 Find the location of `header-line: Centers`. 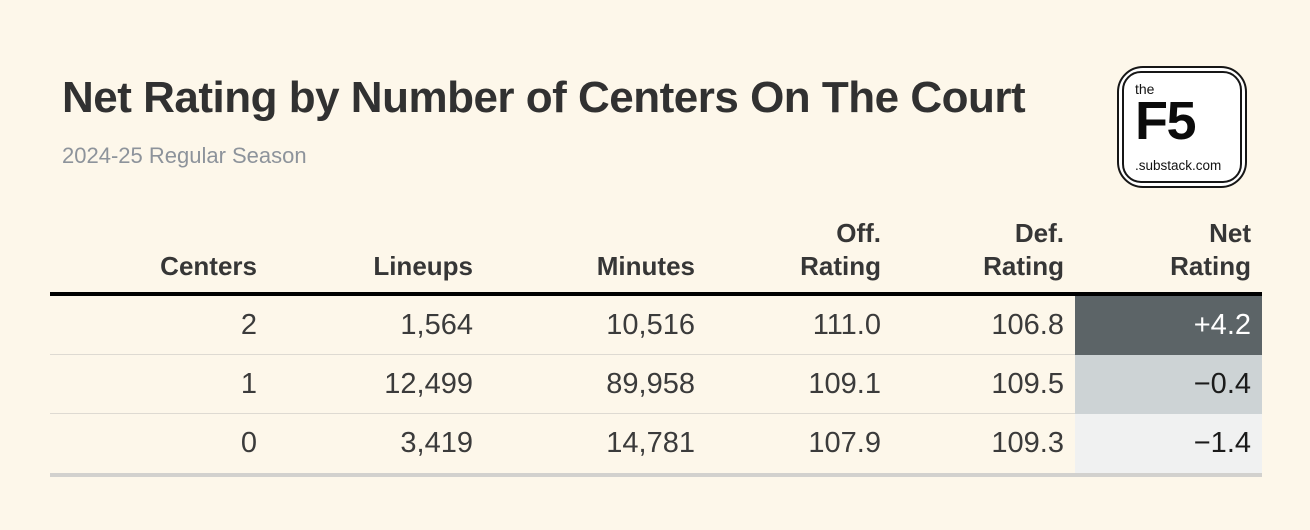

header-line: Centers is located at coordinates (208, 265).